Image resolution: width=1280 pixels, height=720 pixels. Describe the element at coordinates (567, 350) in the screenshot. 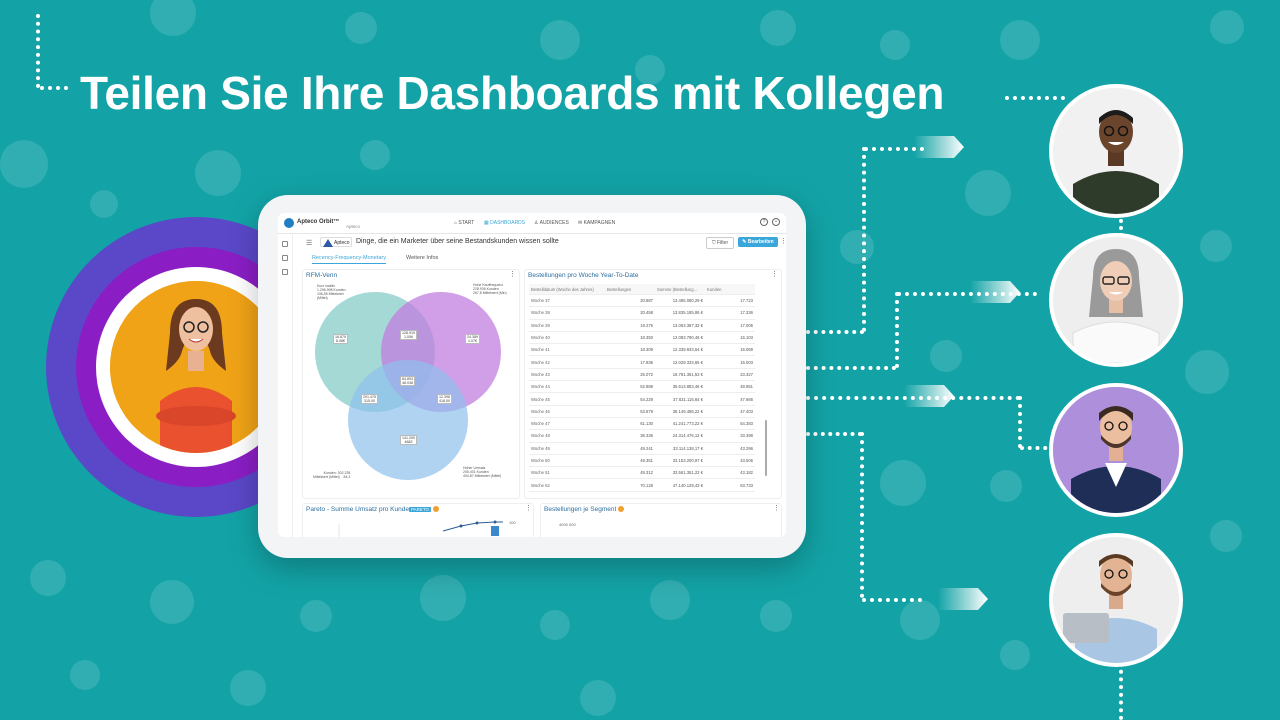

I see `table-cell: Woche 41` at that location.